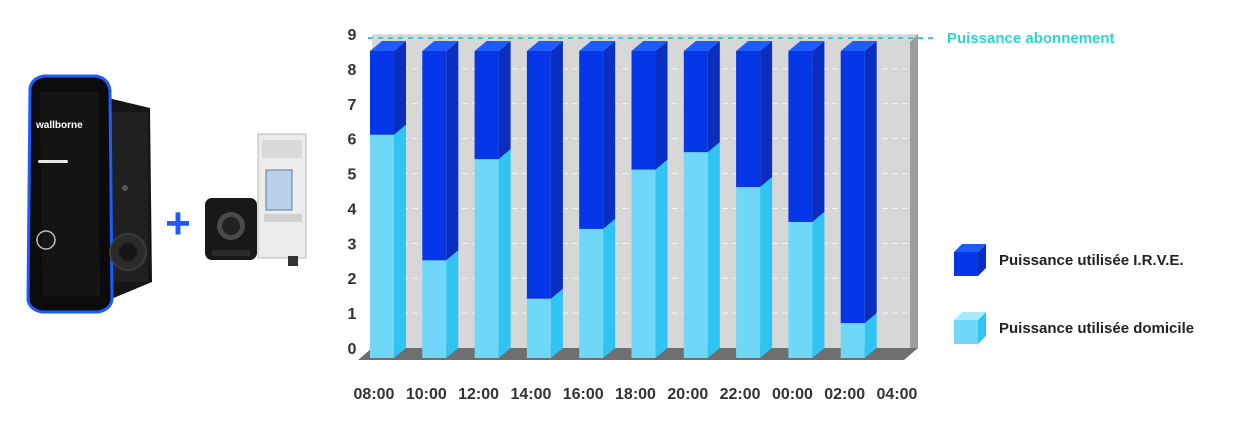  Describe the element at coordinates (740, 394) in the screenshot. I see `x-tick-label: 22:00` at that location.